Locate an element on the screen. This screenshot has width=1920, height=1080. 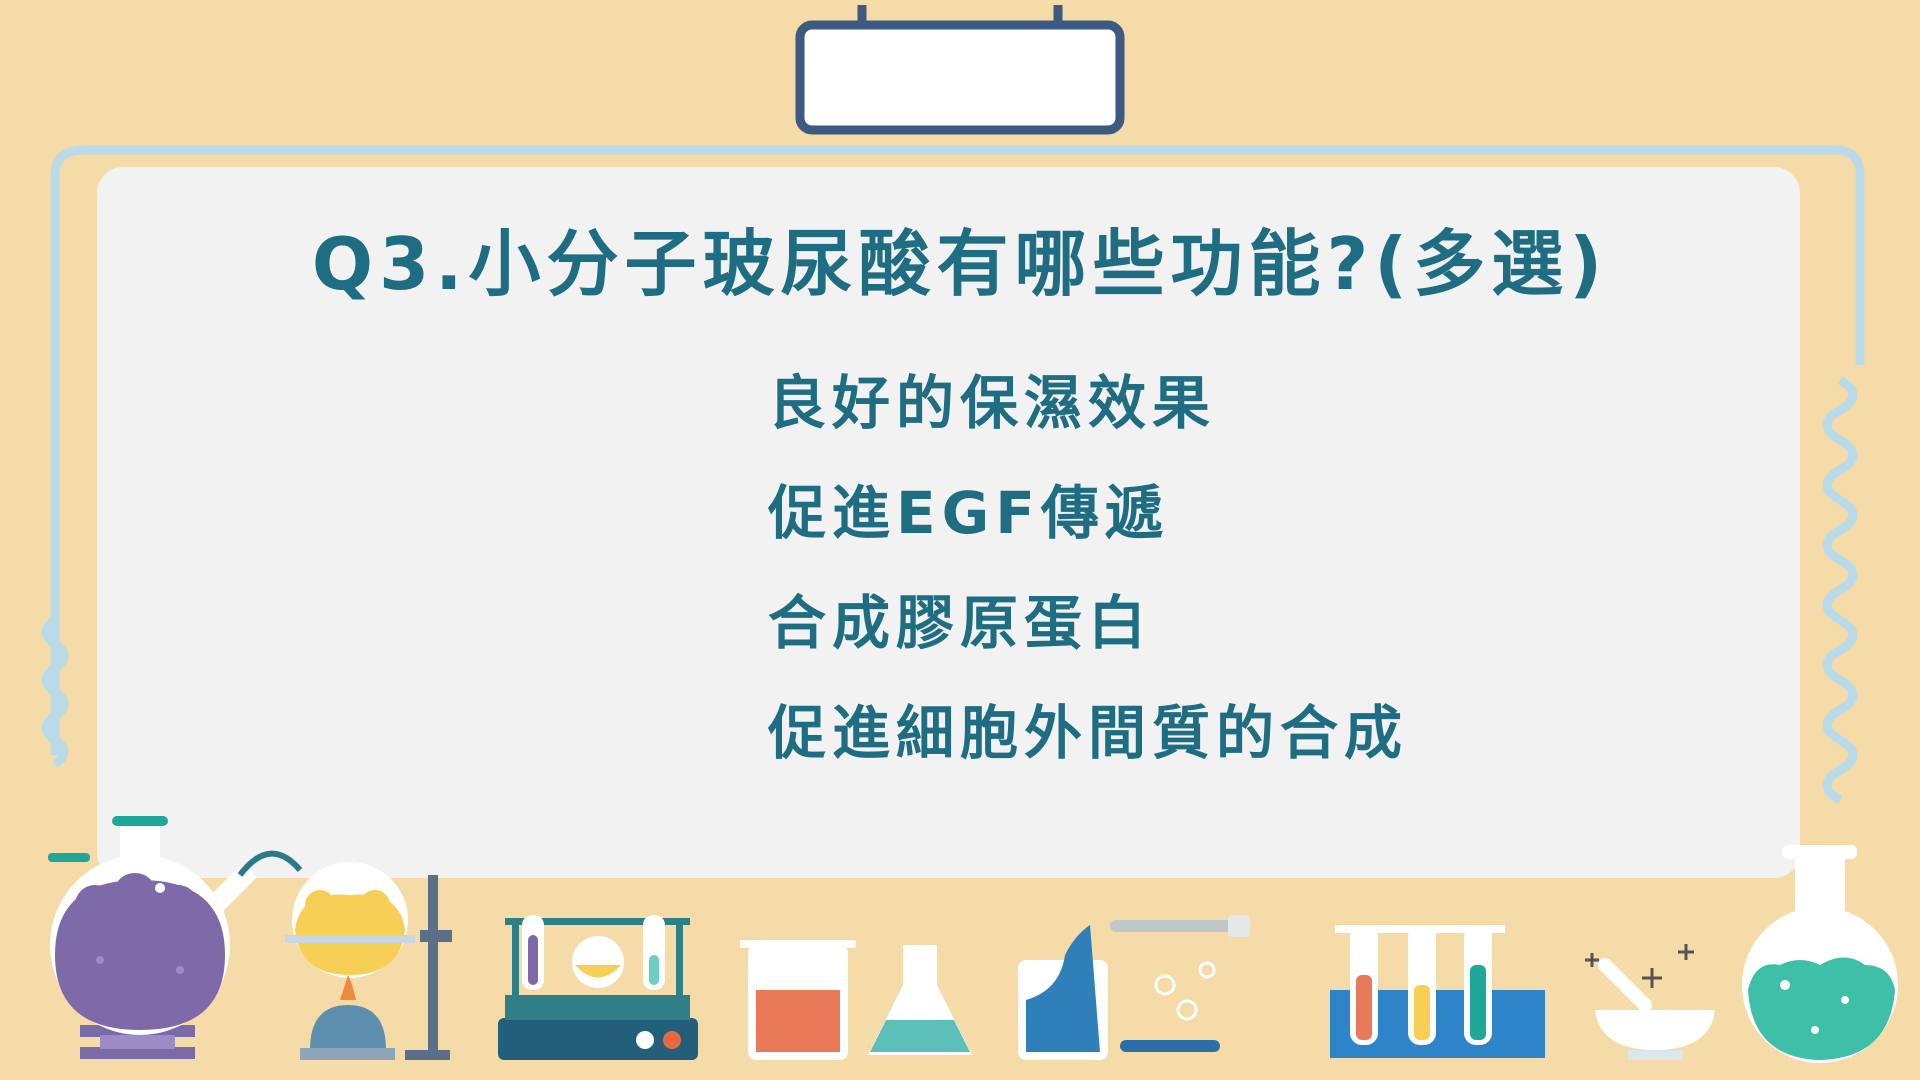
answer-options: 良好的保濕效果 促進EGF傳遞 合成膠原蛋白 促進細胞外間質的合成 is located at coordinates (1088, 568).